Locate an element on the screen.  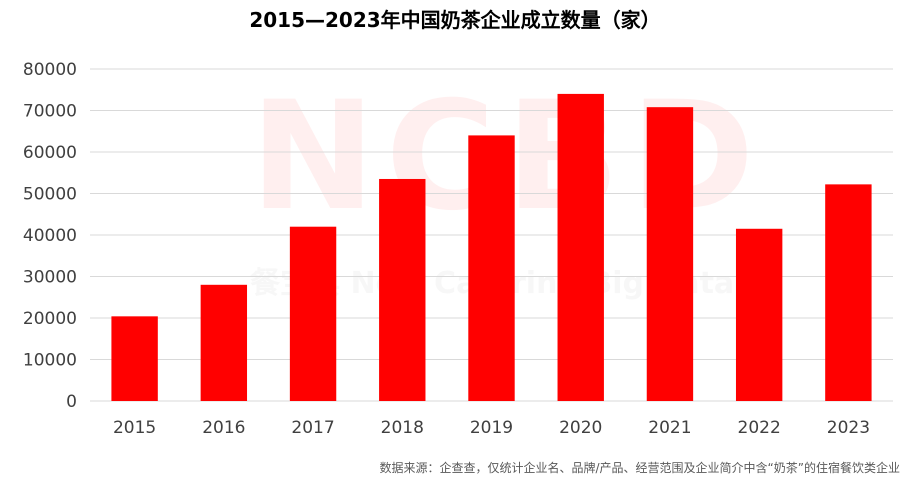
y-tick-label: 60000 is located at coordinates (50, 153).